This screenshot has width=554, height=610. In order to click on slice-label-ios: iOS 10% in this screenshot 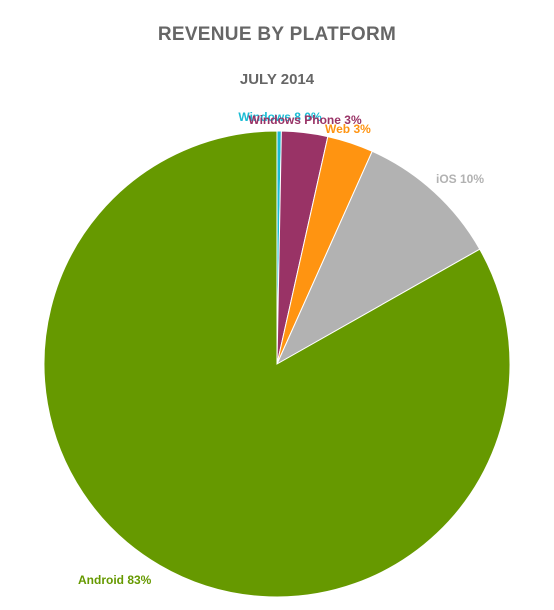, I will do `click(460, 179)`.